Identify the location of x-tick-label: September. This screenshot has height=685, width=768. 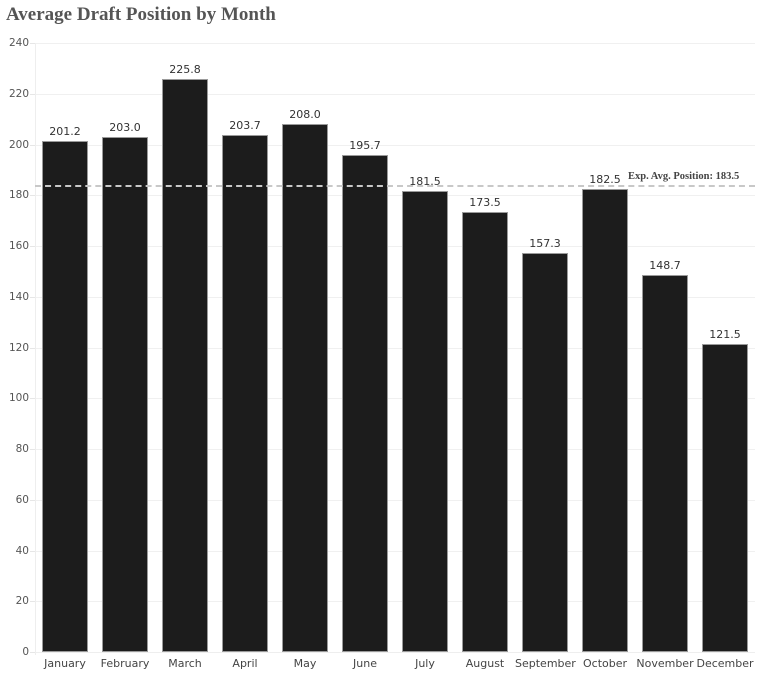
(545, 663).